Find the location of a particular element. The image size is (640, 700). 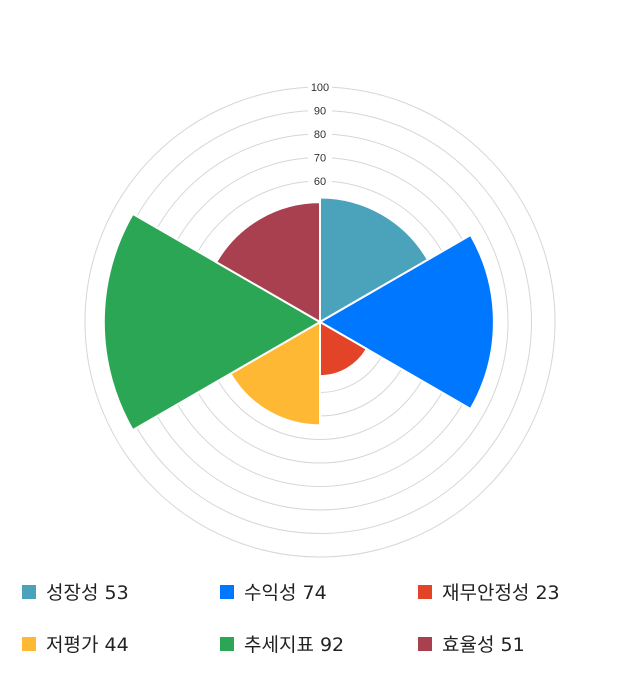

legend-item: 추세지표 92 is located at coordinates (282, 643).